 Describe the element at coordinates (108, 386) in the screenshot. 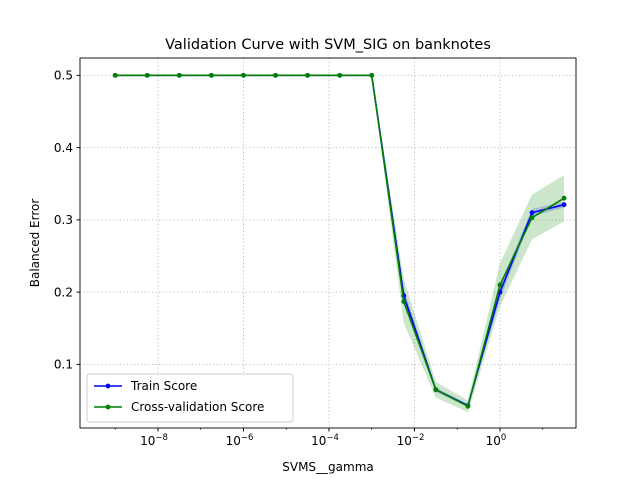

I see `legend-marker-train` at that location.